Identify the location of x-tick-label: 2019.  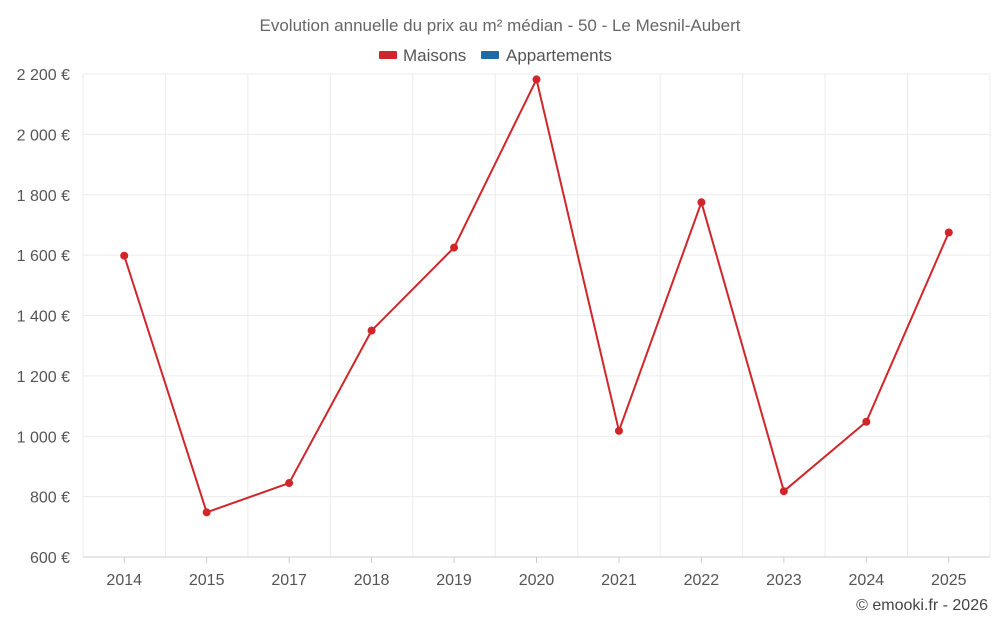
(454, 580).